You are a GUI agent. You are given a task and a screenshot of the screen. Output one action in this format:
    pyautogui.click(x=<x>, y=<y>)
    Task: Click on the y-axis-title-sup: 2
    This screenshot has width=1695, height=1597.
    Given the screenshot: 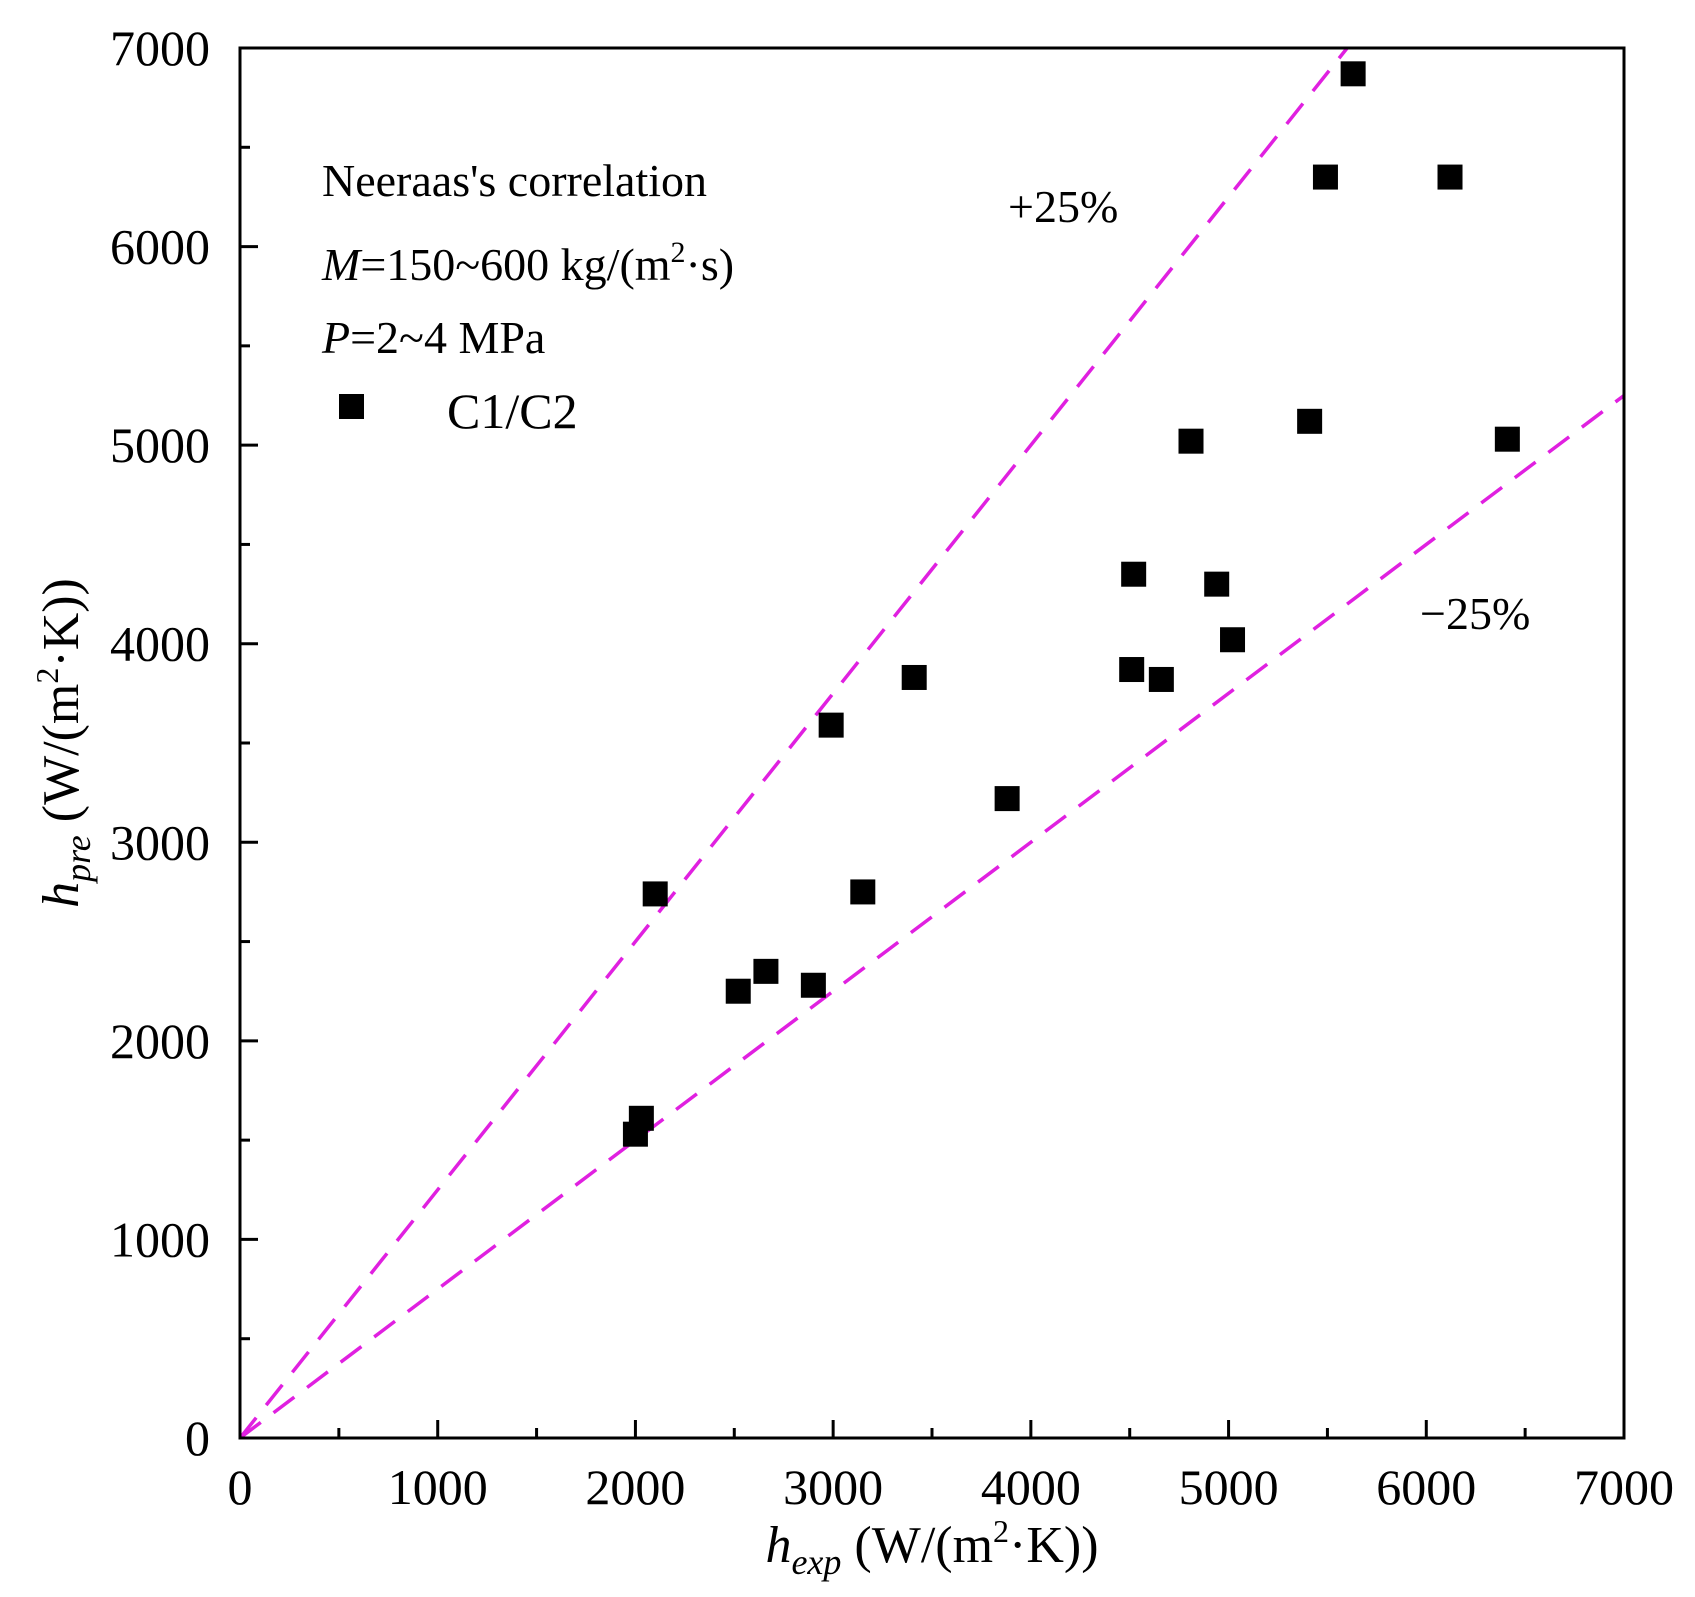 What is the action you would take?
    pyautogui.click(x=47, y=676)
    